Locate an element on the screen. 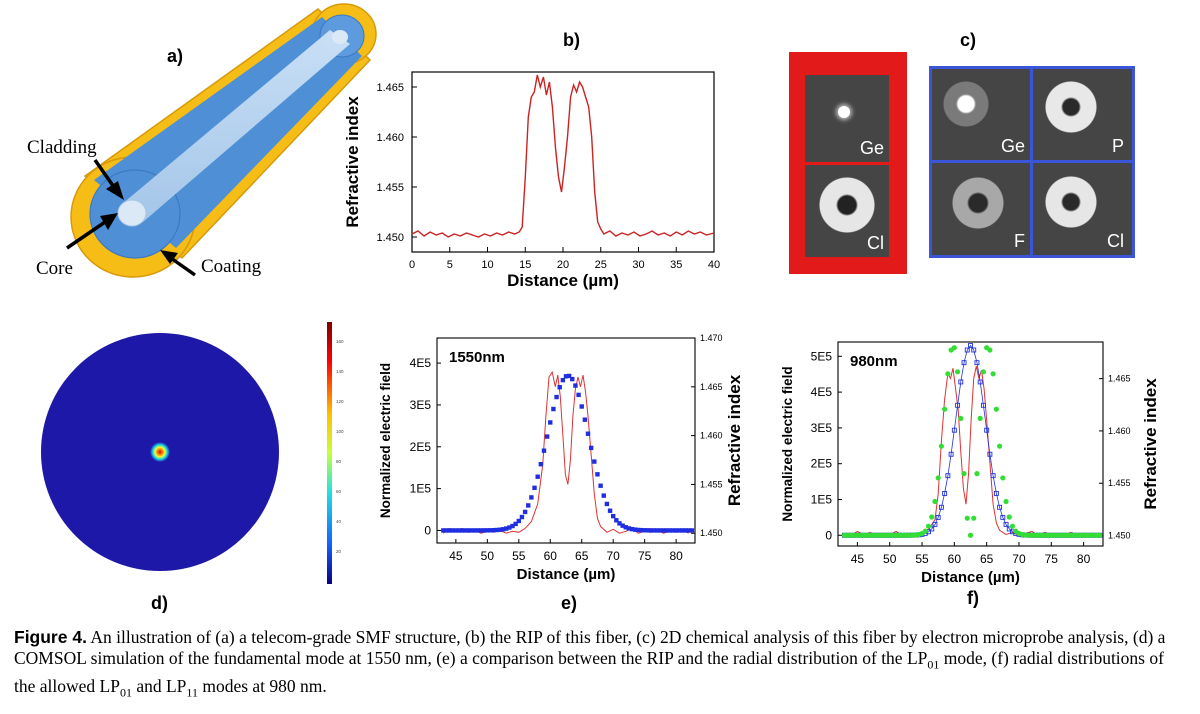 The height and width of the screenshot is (714, 1200). colorbar-tick-label: 40 is located at coordinates (339, 521).